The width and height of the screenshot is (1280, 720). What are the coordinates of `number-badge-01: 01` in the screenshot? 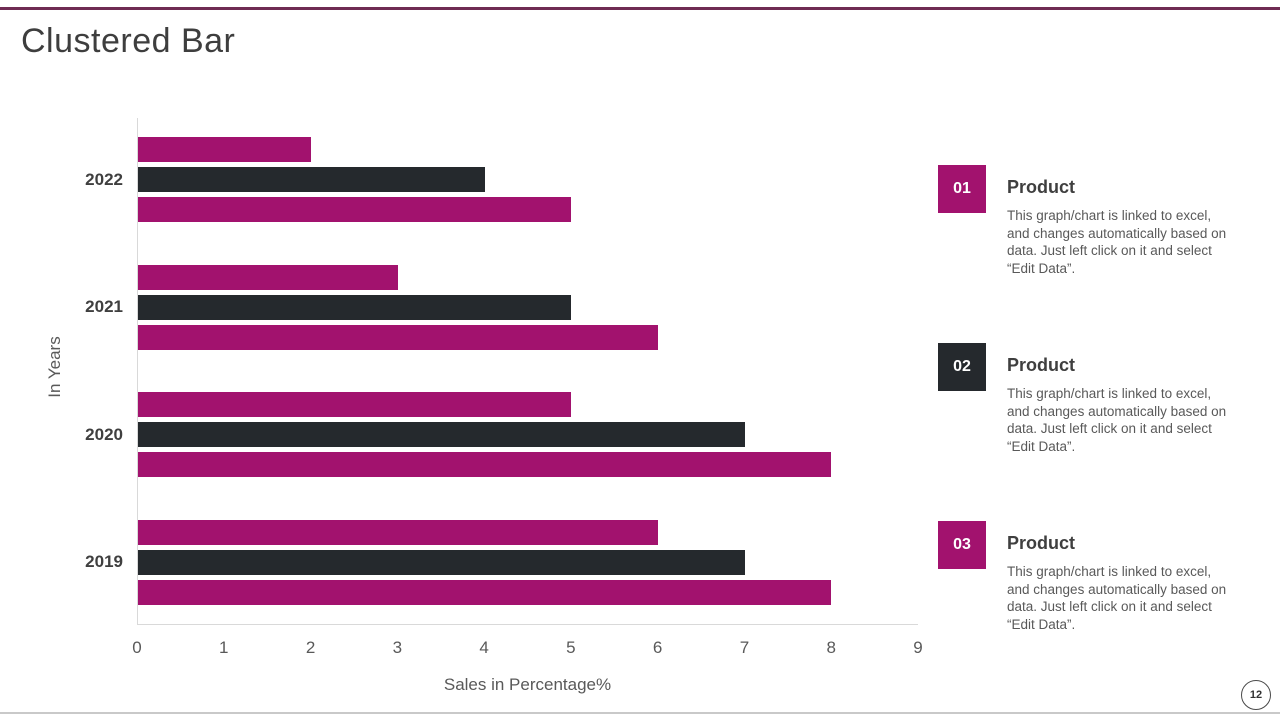 It's located at (962, 189).